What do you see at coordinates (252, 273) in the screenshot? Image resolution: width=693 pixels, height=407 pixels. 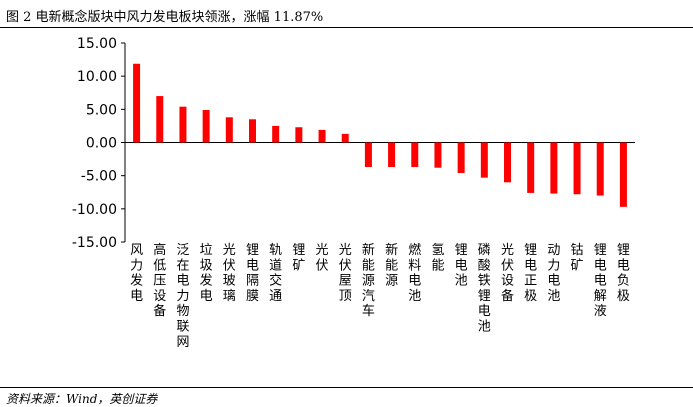 I see `category-label: 锂电隔膜` at bounding box center [252, 273].